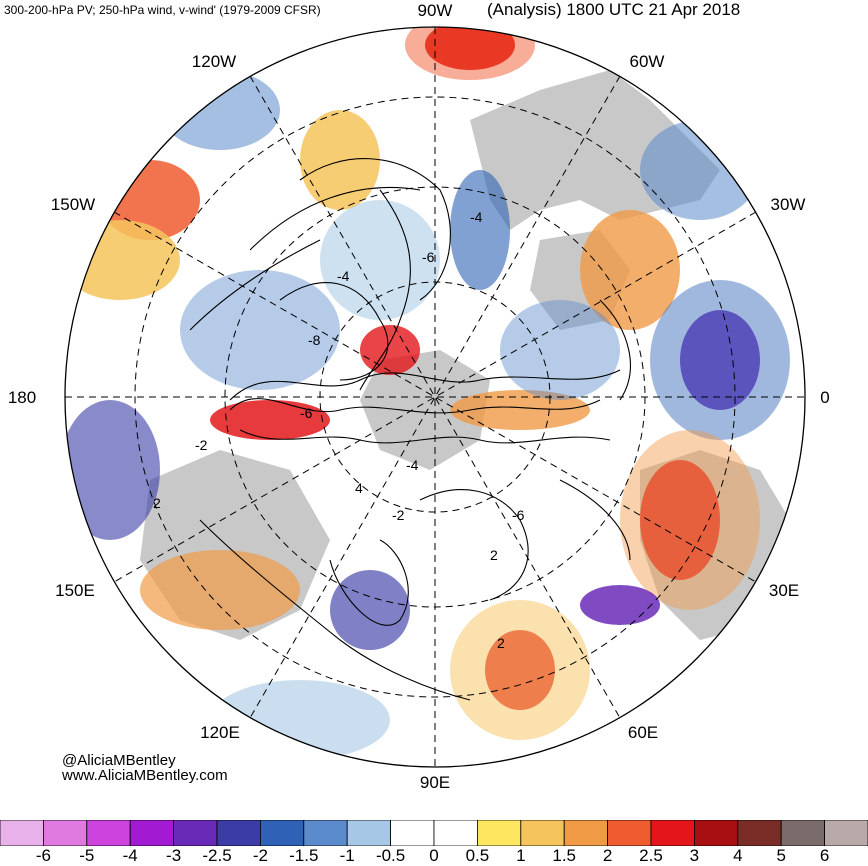 The image size is (868, 866). What do you see at coordinates (435, 10) in the screenshot?
I see `lon-label-90w: 90W` at bounding box center [435, 10].